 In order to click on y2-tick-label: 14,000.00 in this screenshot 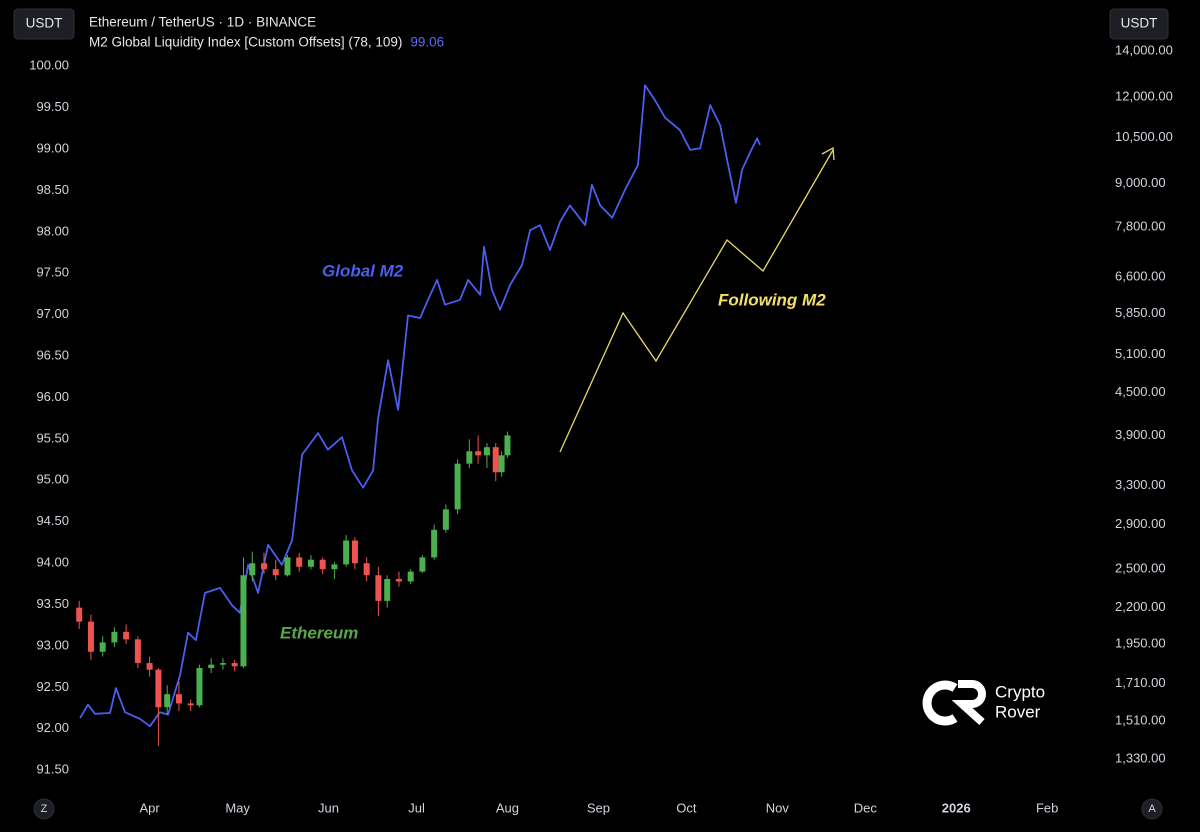, I will do `click(1144, 49)`.